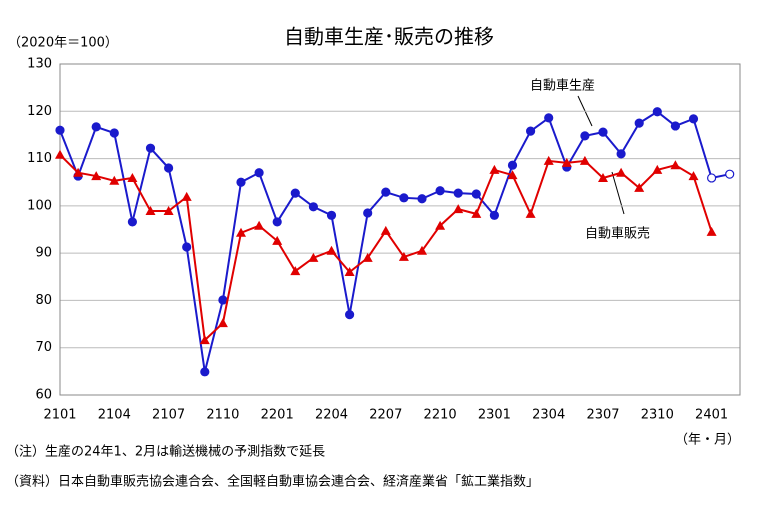  Describe the element at coordinates (63, 43) in the screenshot. I see `unit-label: （2020年＝100）` at that location.